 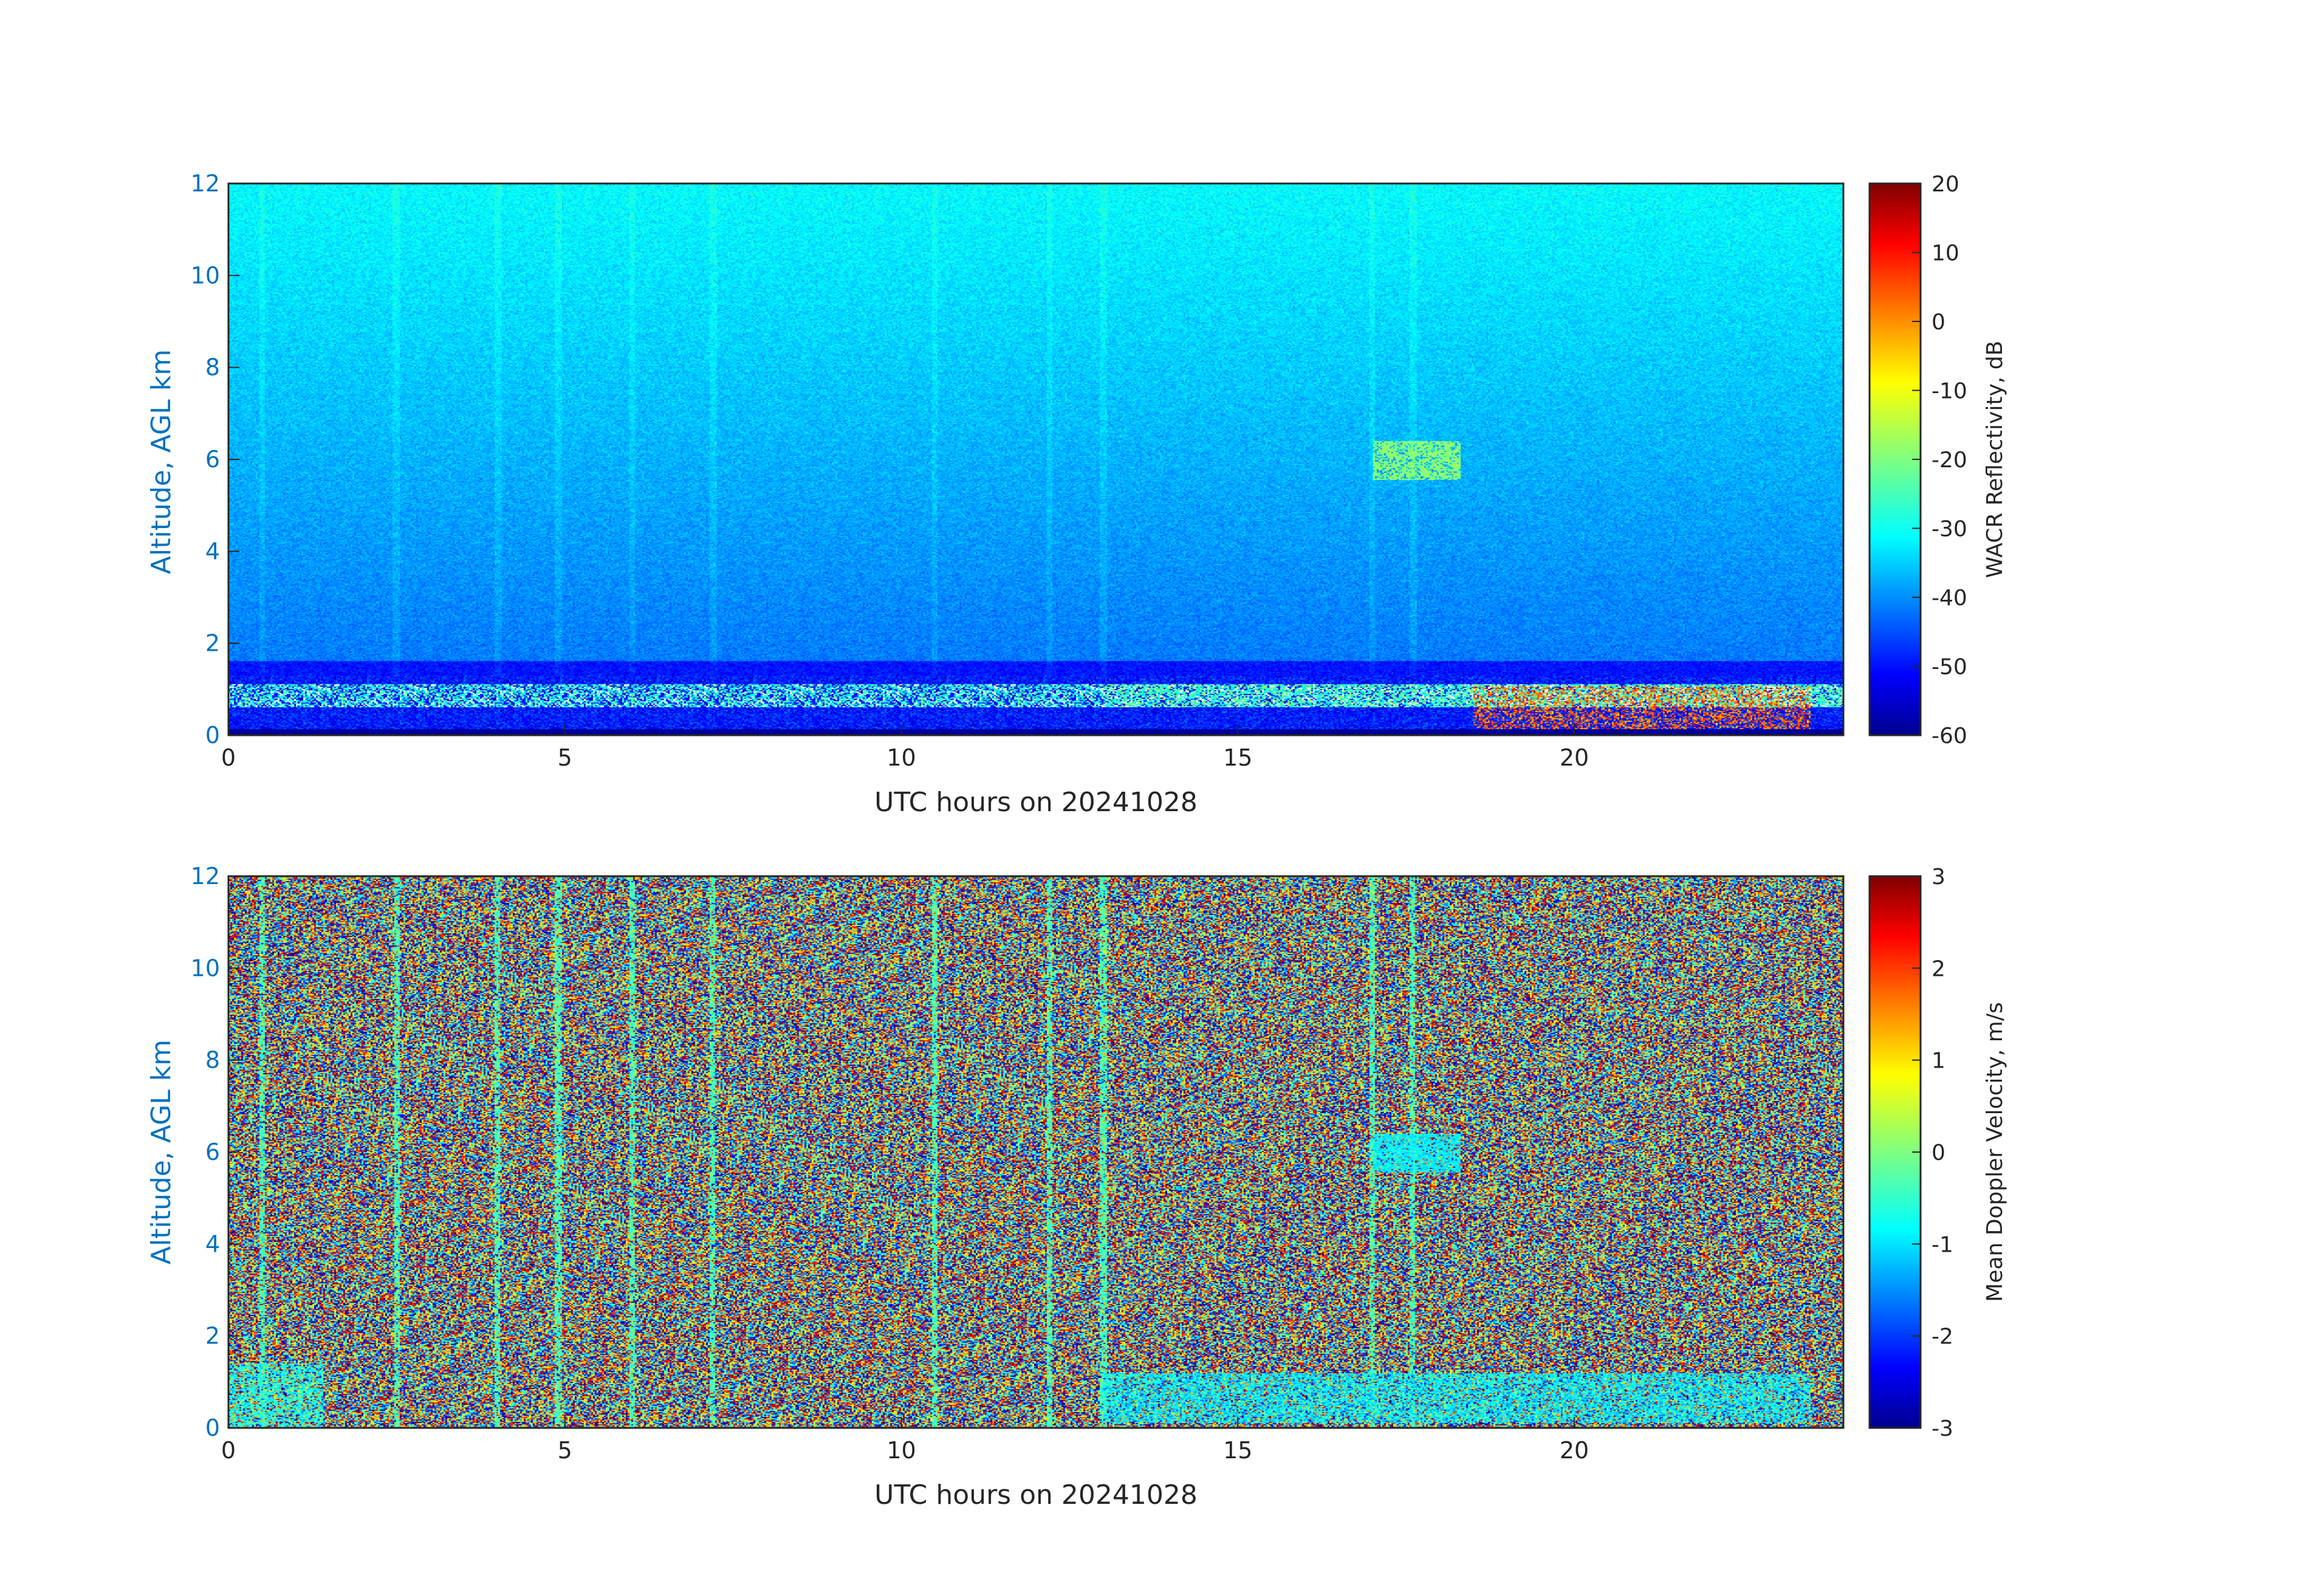 What do you see at coordinates (1036, 802) in the screenshot?
I see `reflectivity-xlabel: UTC hours on 20241028` at bounding box center [1036, 802].